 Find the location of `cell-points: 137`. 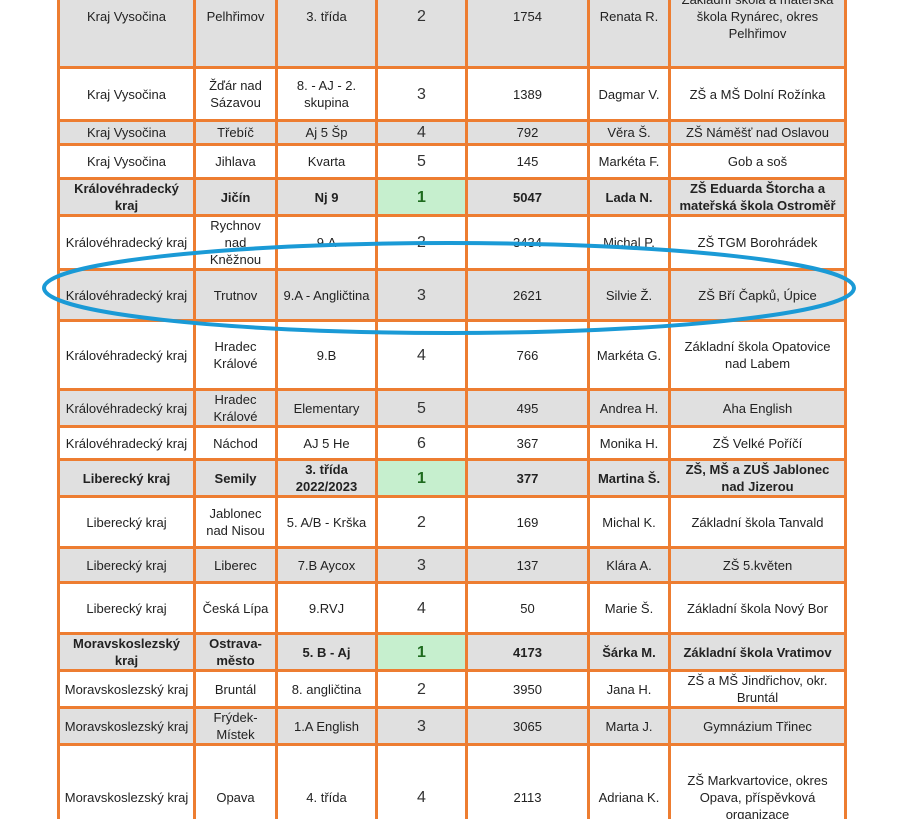

cell-points: 137 is located at coordinates (527, 565).